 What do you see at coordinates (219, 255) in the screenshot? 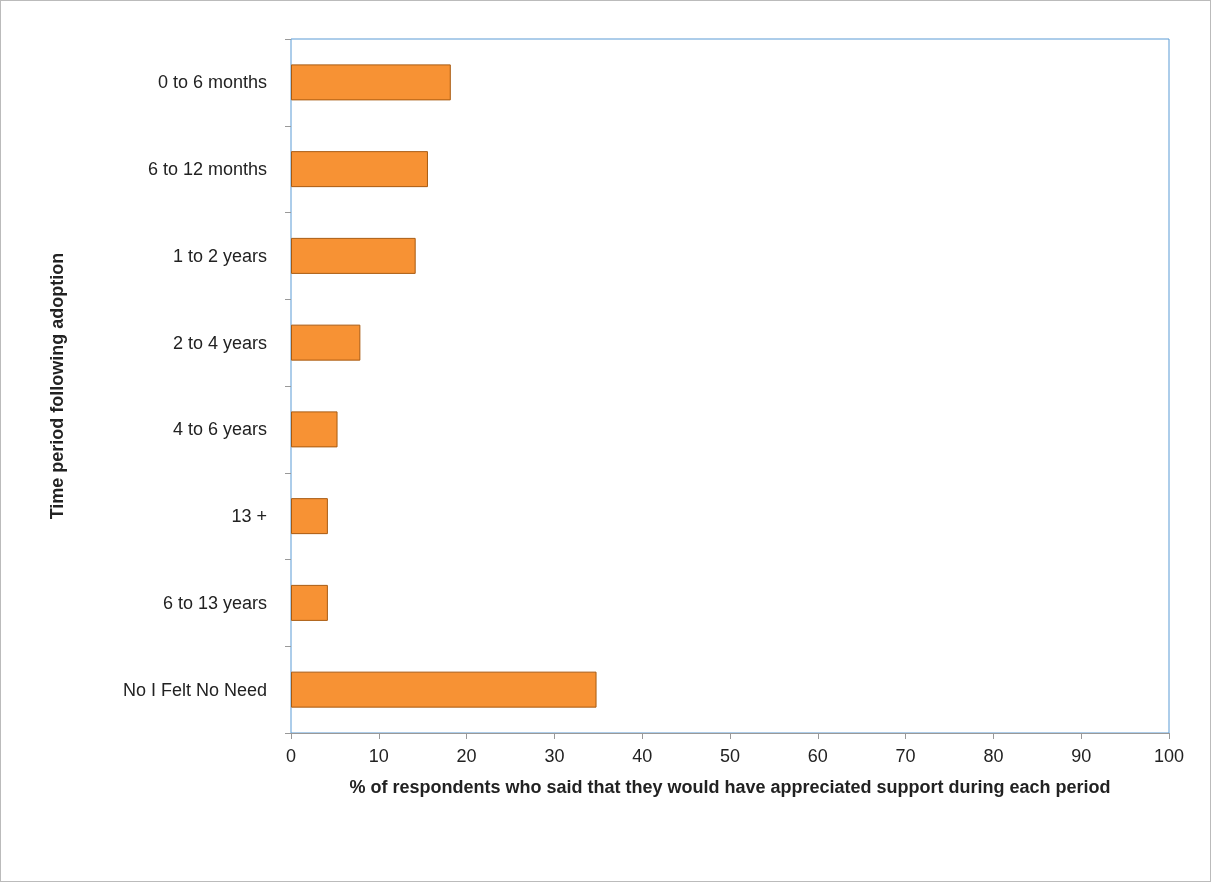
I see `y-tick-label: 1 to 2 years` at bounding box center [219, 255].